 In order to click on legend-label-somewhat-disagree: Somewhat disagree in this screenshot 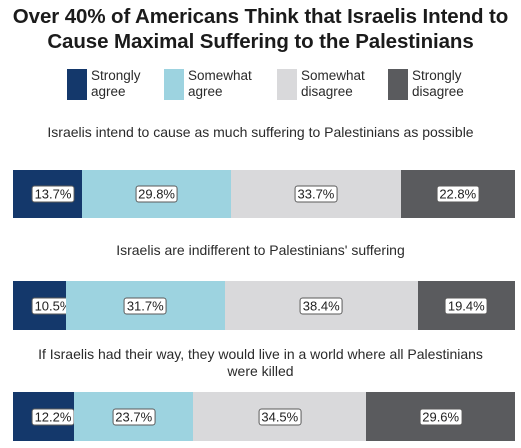, I will do `click(333, 83)`.